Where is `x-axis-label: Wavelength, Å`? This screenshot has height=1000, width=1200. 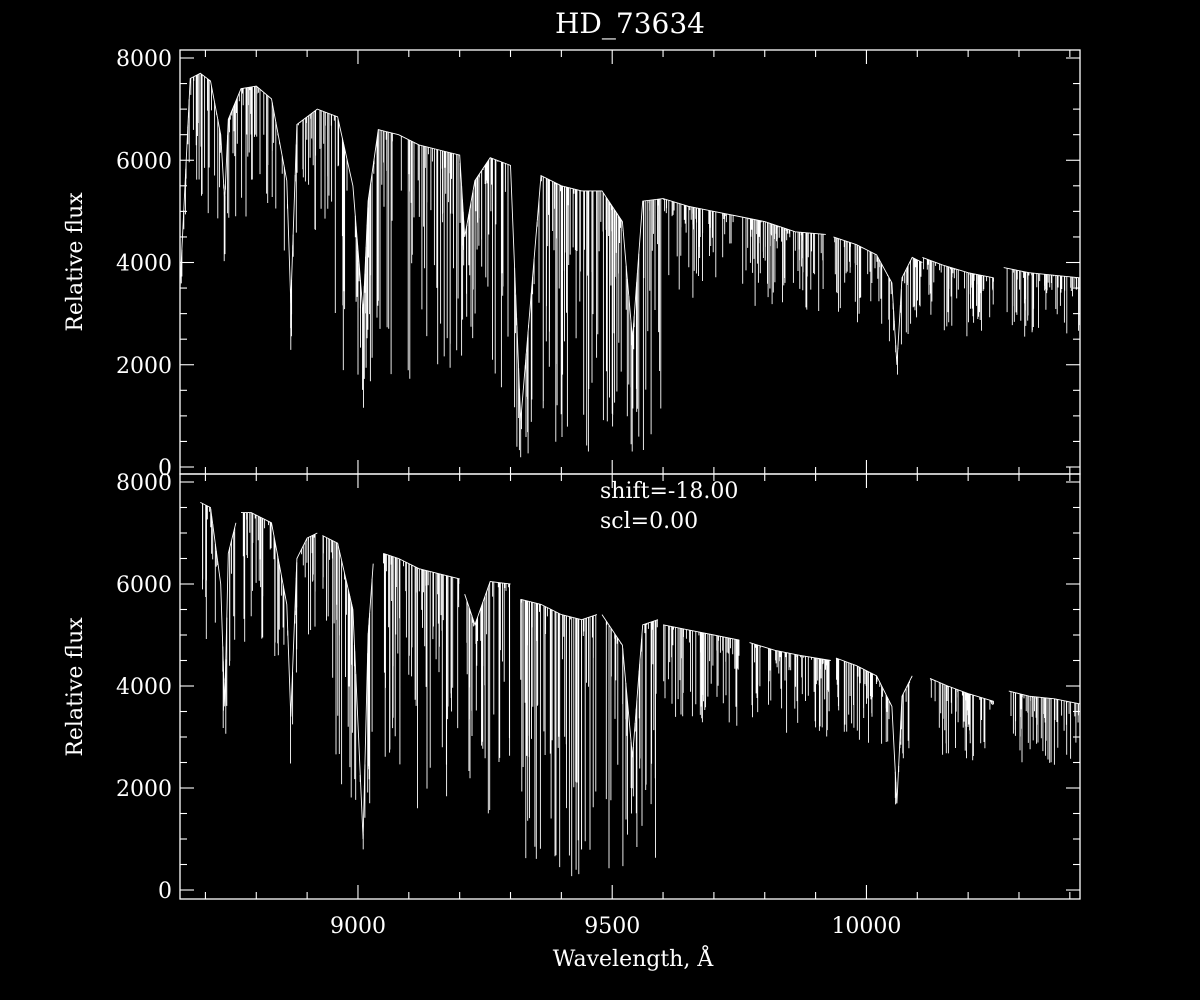
x-axis-label: Wavelength, Å is located at coordinates (634, 958).